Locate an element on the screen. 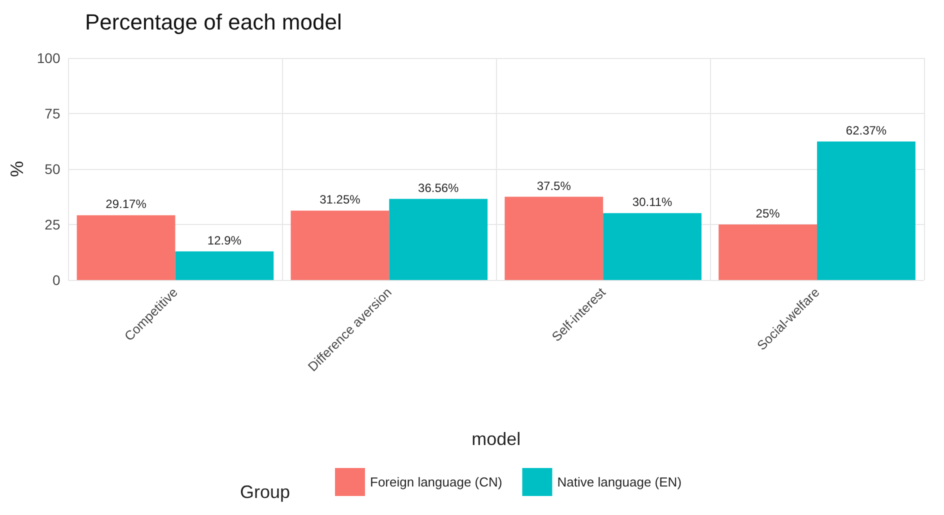 The width and height of the screenshot is (944, 515). data-label: 37.5% is located at coordinates (554, 185).